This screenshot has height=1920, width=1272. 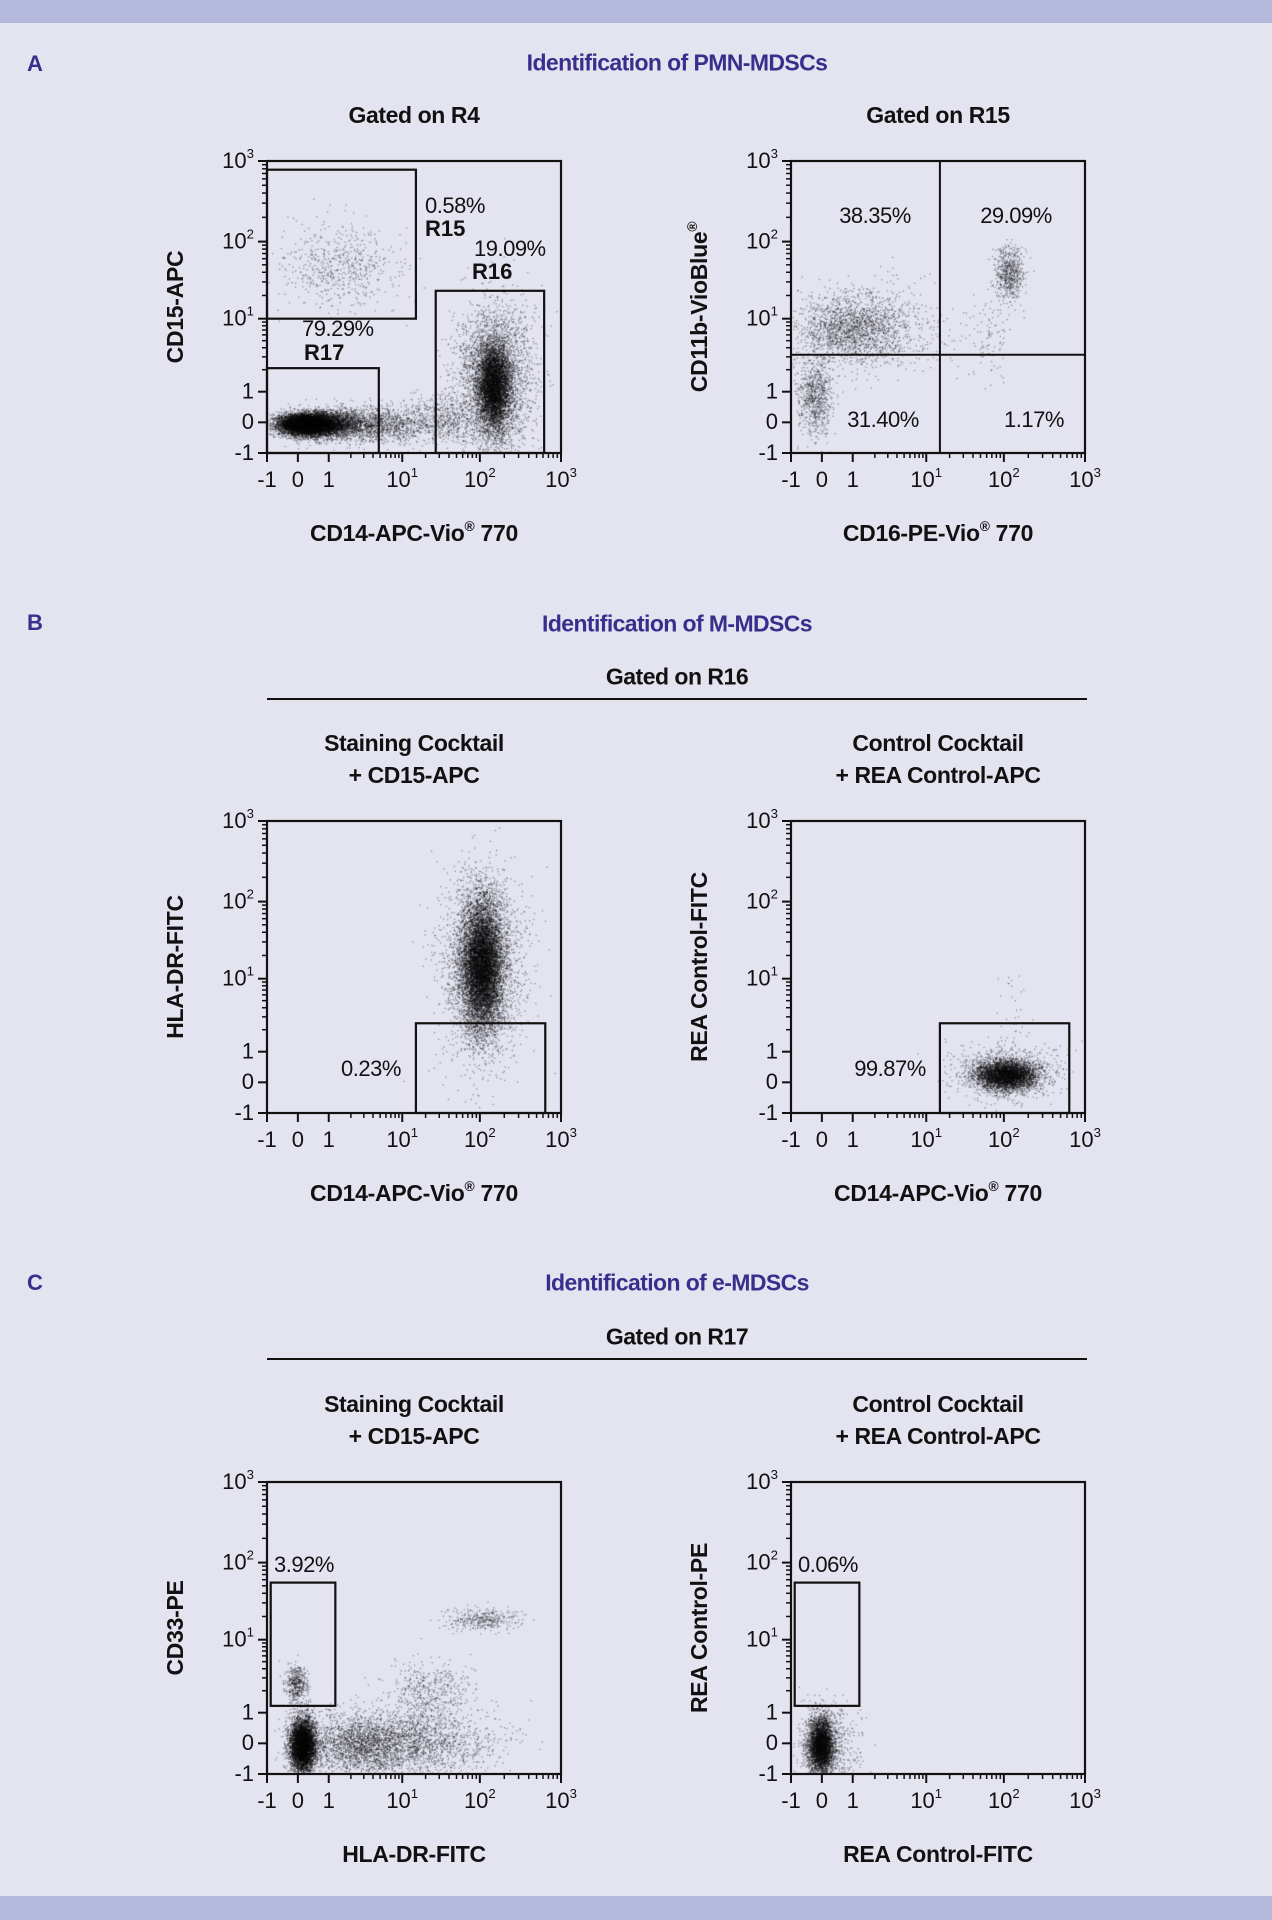 What do you see at coordinates (875, 215) in the screenshot?
I see `quadrant-percent-upper-left: 38.35%` at bounding box center [875, 215].